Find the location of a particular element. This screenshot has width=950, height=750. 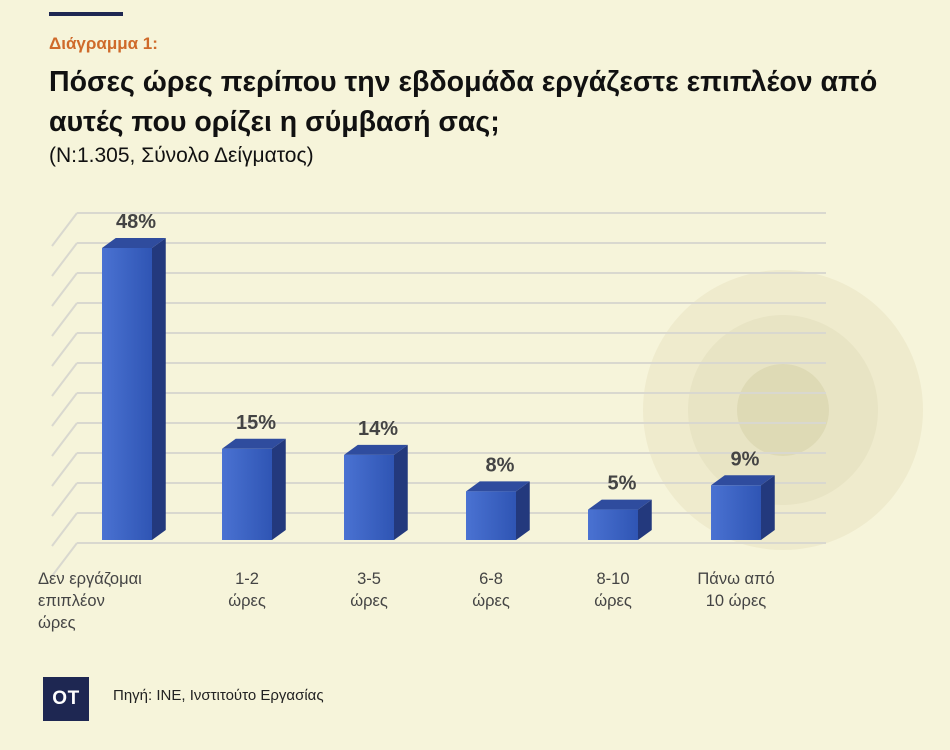

chart-kicker: Διάγραμμα 1: is located at coordinates (103, 43).